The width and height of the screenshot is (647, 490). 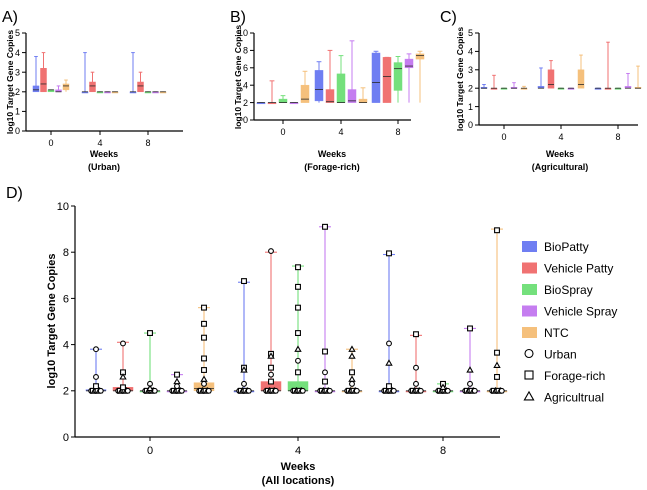 I want to click on panel-c-y-tick-label: 0, so click(x=470, y=125).